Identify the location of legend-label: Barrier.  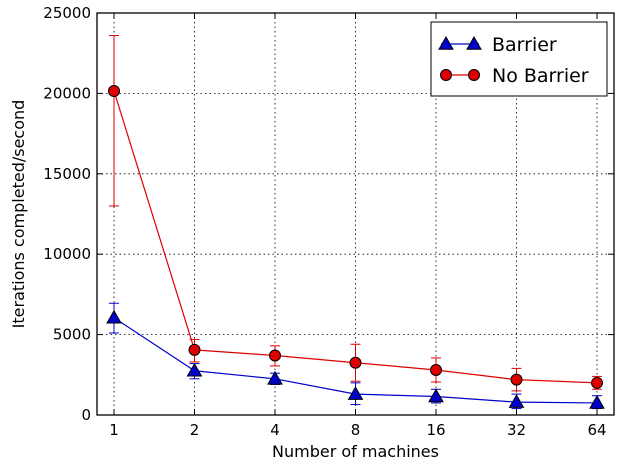
(524, 45).